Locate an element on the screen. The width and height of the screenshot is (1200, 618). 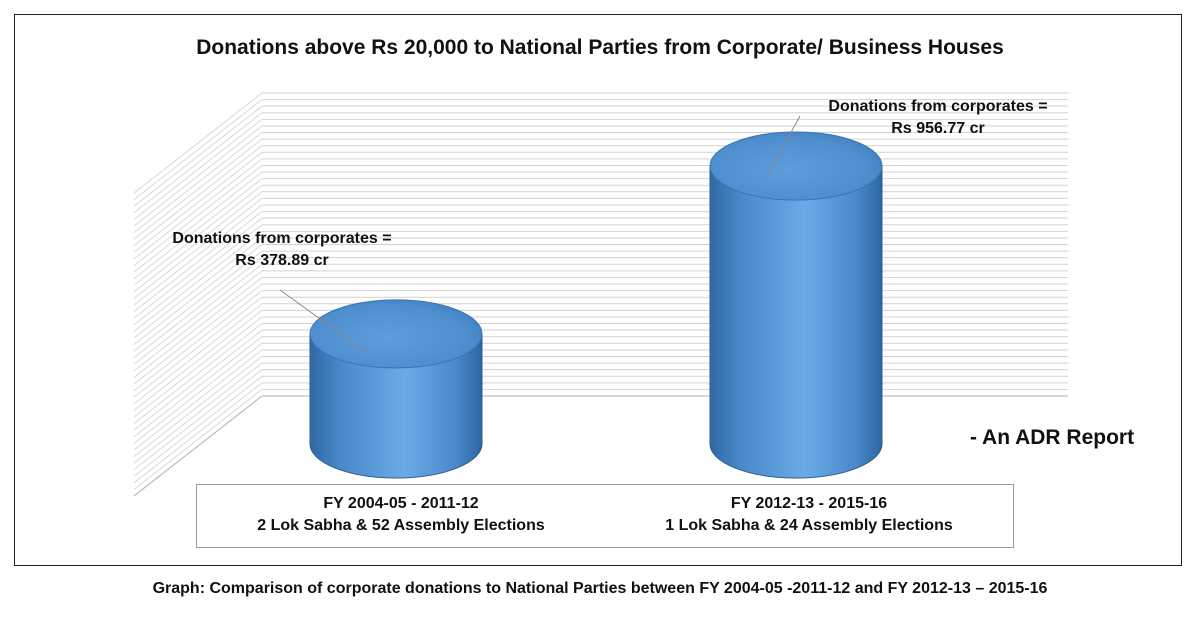
report-credit: - An ADR Report is located at coordinates (1052, 437).